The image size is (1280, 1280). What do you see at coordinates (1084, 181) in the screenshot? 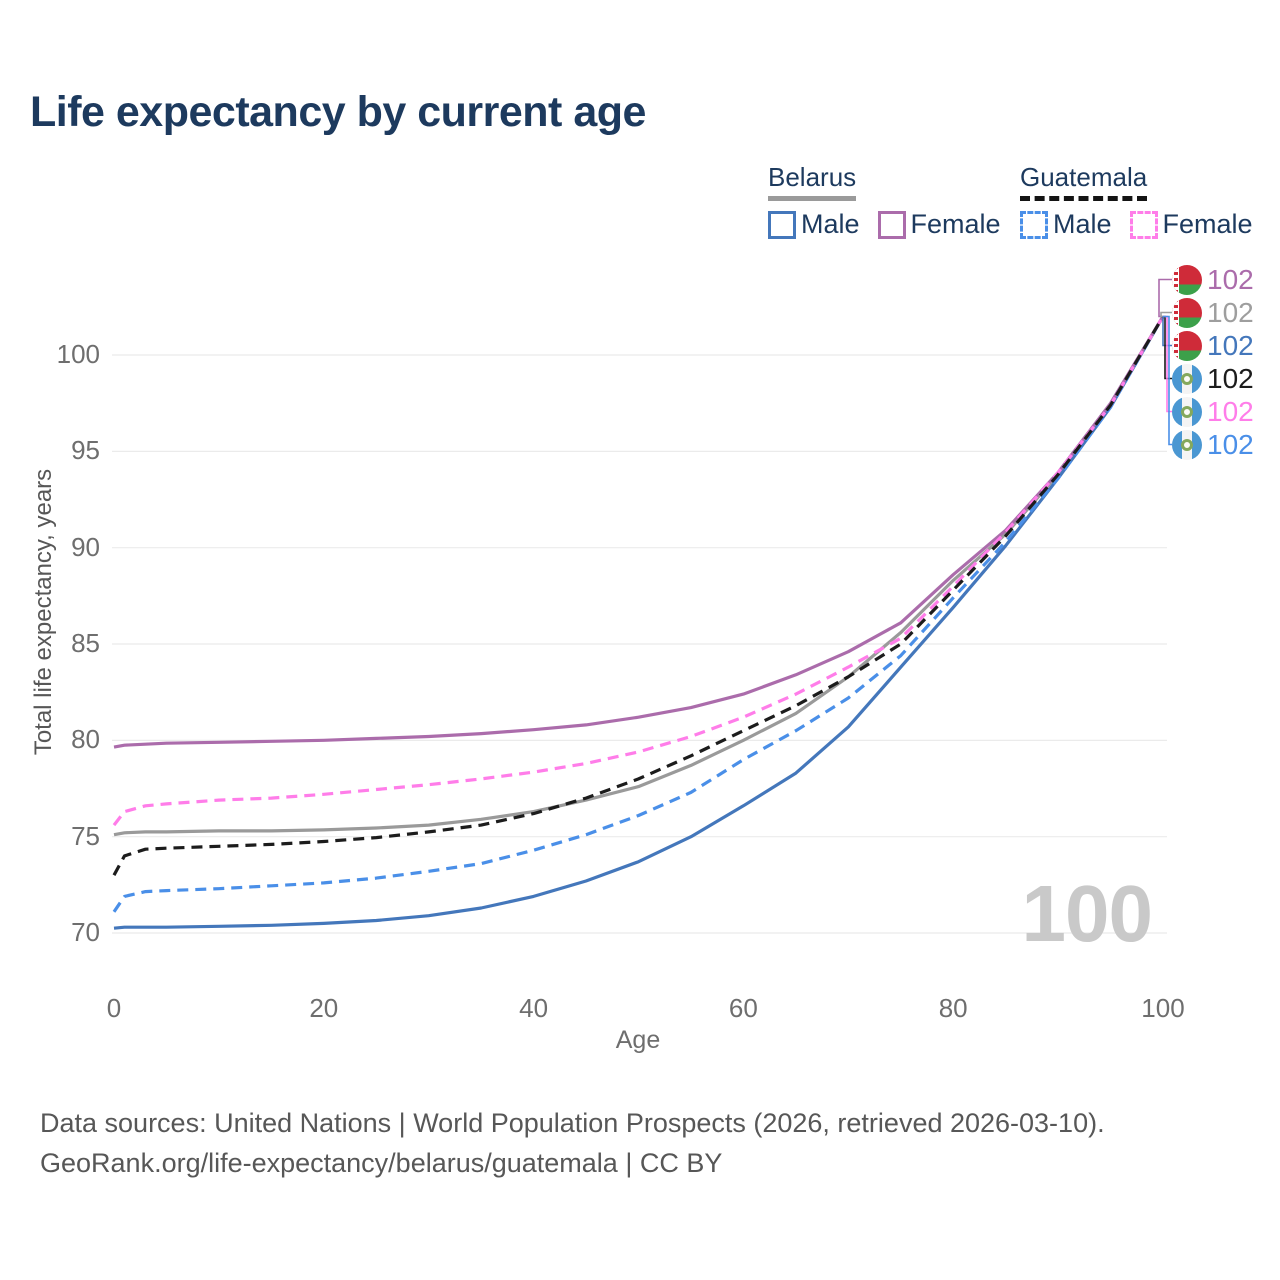
I see `legend-group-title-guatemala: Guatemala` at bounding box center [1084, 181].